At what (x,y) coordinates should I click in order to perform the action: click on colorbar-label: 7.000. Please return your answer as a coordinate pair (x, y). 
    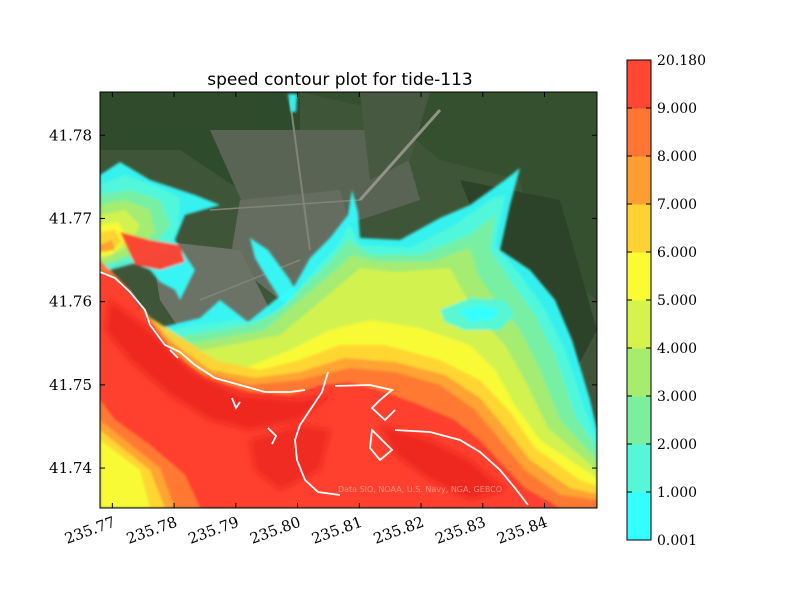
    Looking at the image, I should click on (677, 205).